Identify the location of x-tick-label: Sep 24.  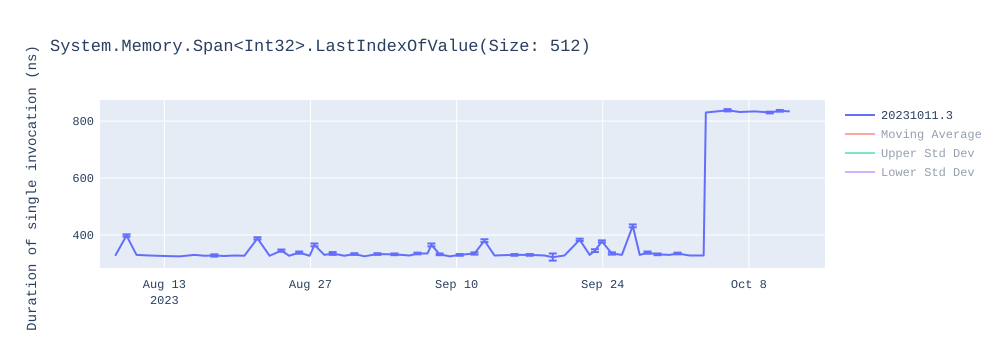
(602, 285).